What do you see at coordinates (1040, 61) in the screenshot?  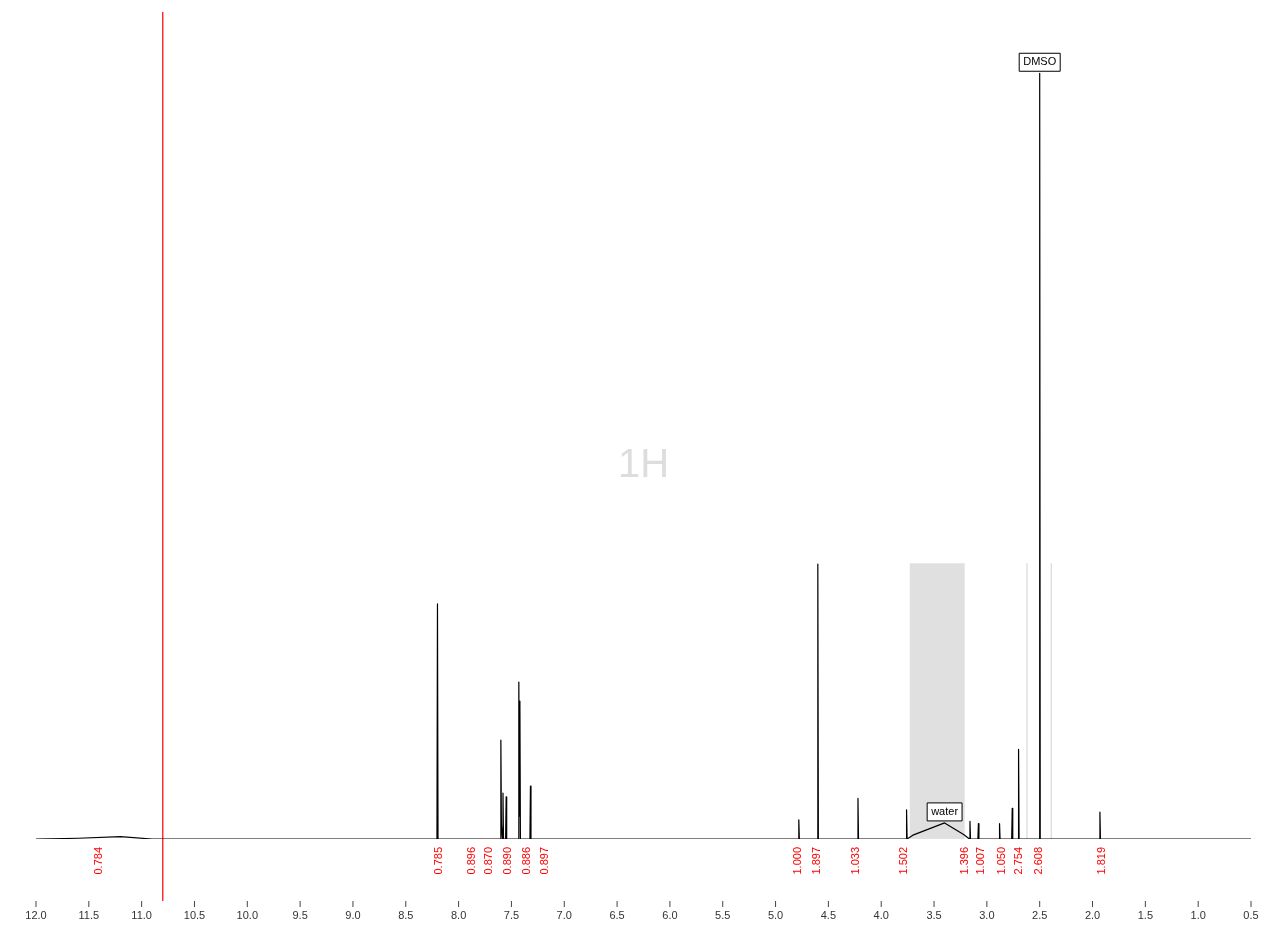 I see `annotation: DMSO` at bounding box center [1040, 61].